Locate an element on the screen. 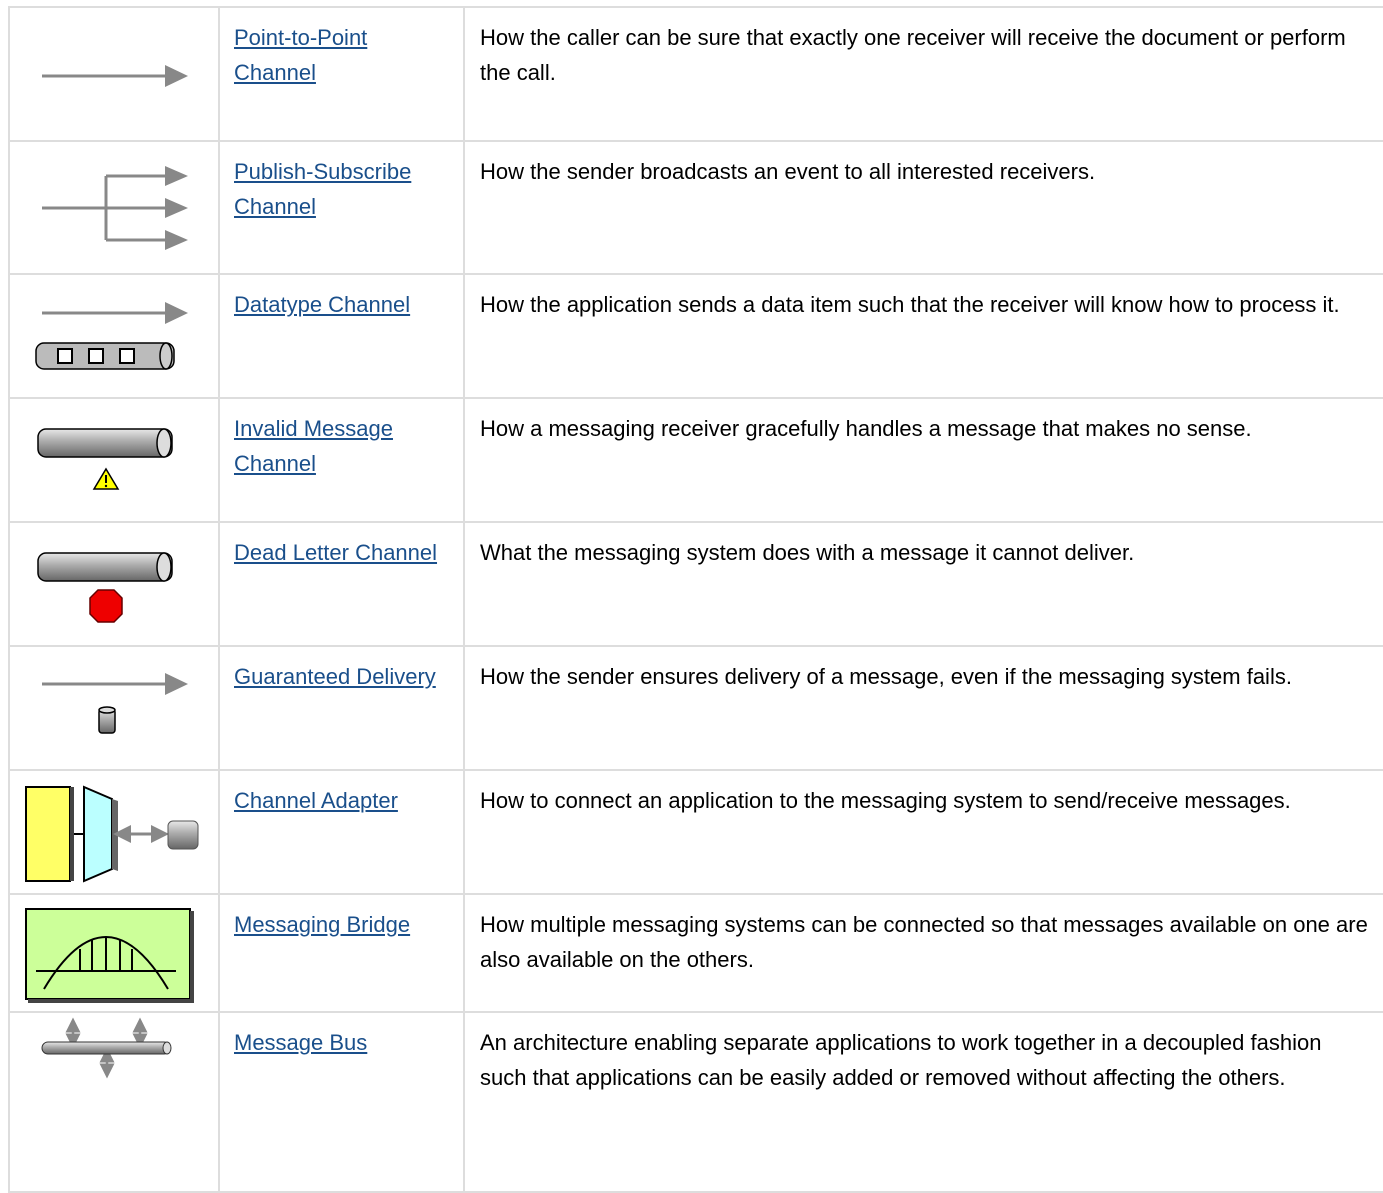 This screenshot has height=1193, width=1383. message-bus-icon is located at coordinates (106, 1048).